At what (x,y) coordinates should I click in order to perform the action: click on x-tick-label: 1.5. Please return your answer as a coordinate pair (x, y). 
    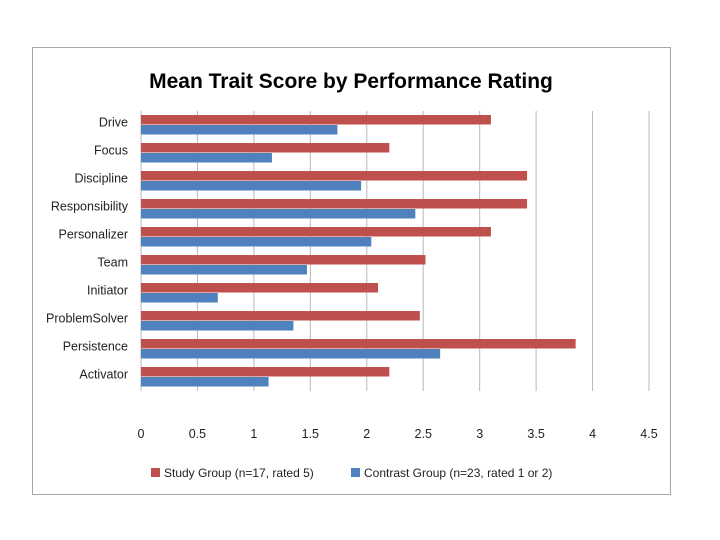
    Looking at the image, I should click on (310, 434).